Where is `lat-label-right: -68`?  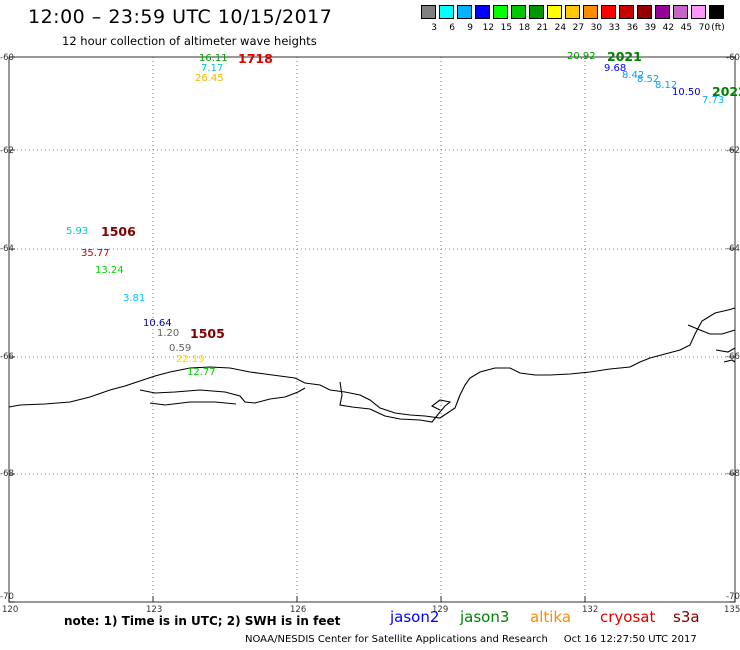
lat-label-right: -68 is located at coordinates (733, 474).